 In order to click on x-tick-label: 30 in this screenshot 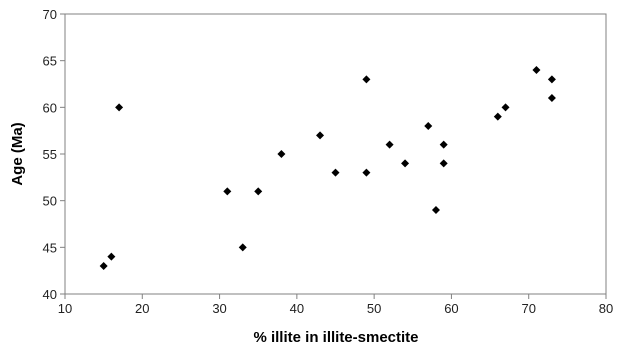, I will do `click(219, 308)`.